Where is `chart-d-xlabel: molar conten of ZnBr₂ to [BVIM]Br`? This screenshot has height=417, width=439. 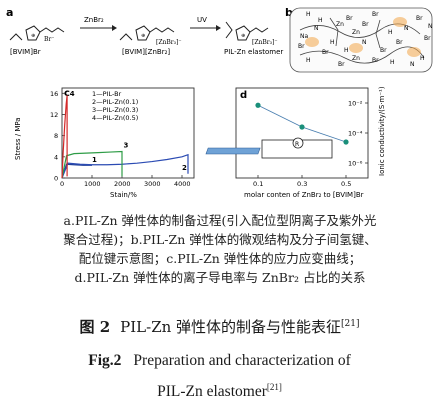
chart-d-xlabel: molar conten of ZnBr₂ to [BVIM]Br is located at coordinates (304, 195).